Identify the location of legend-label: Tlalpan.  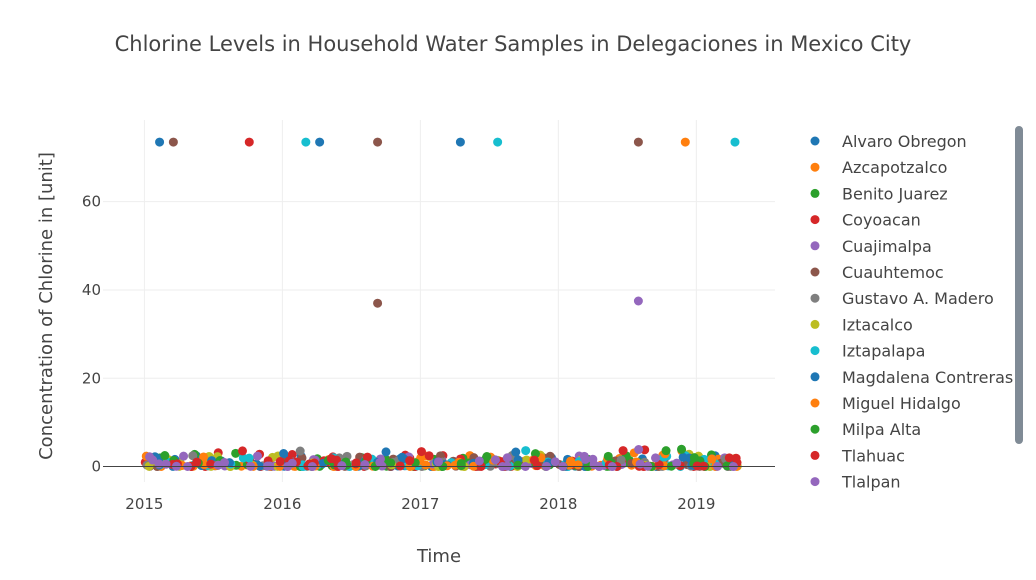
(871, 482).